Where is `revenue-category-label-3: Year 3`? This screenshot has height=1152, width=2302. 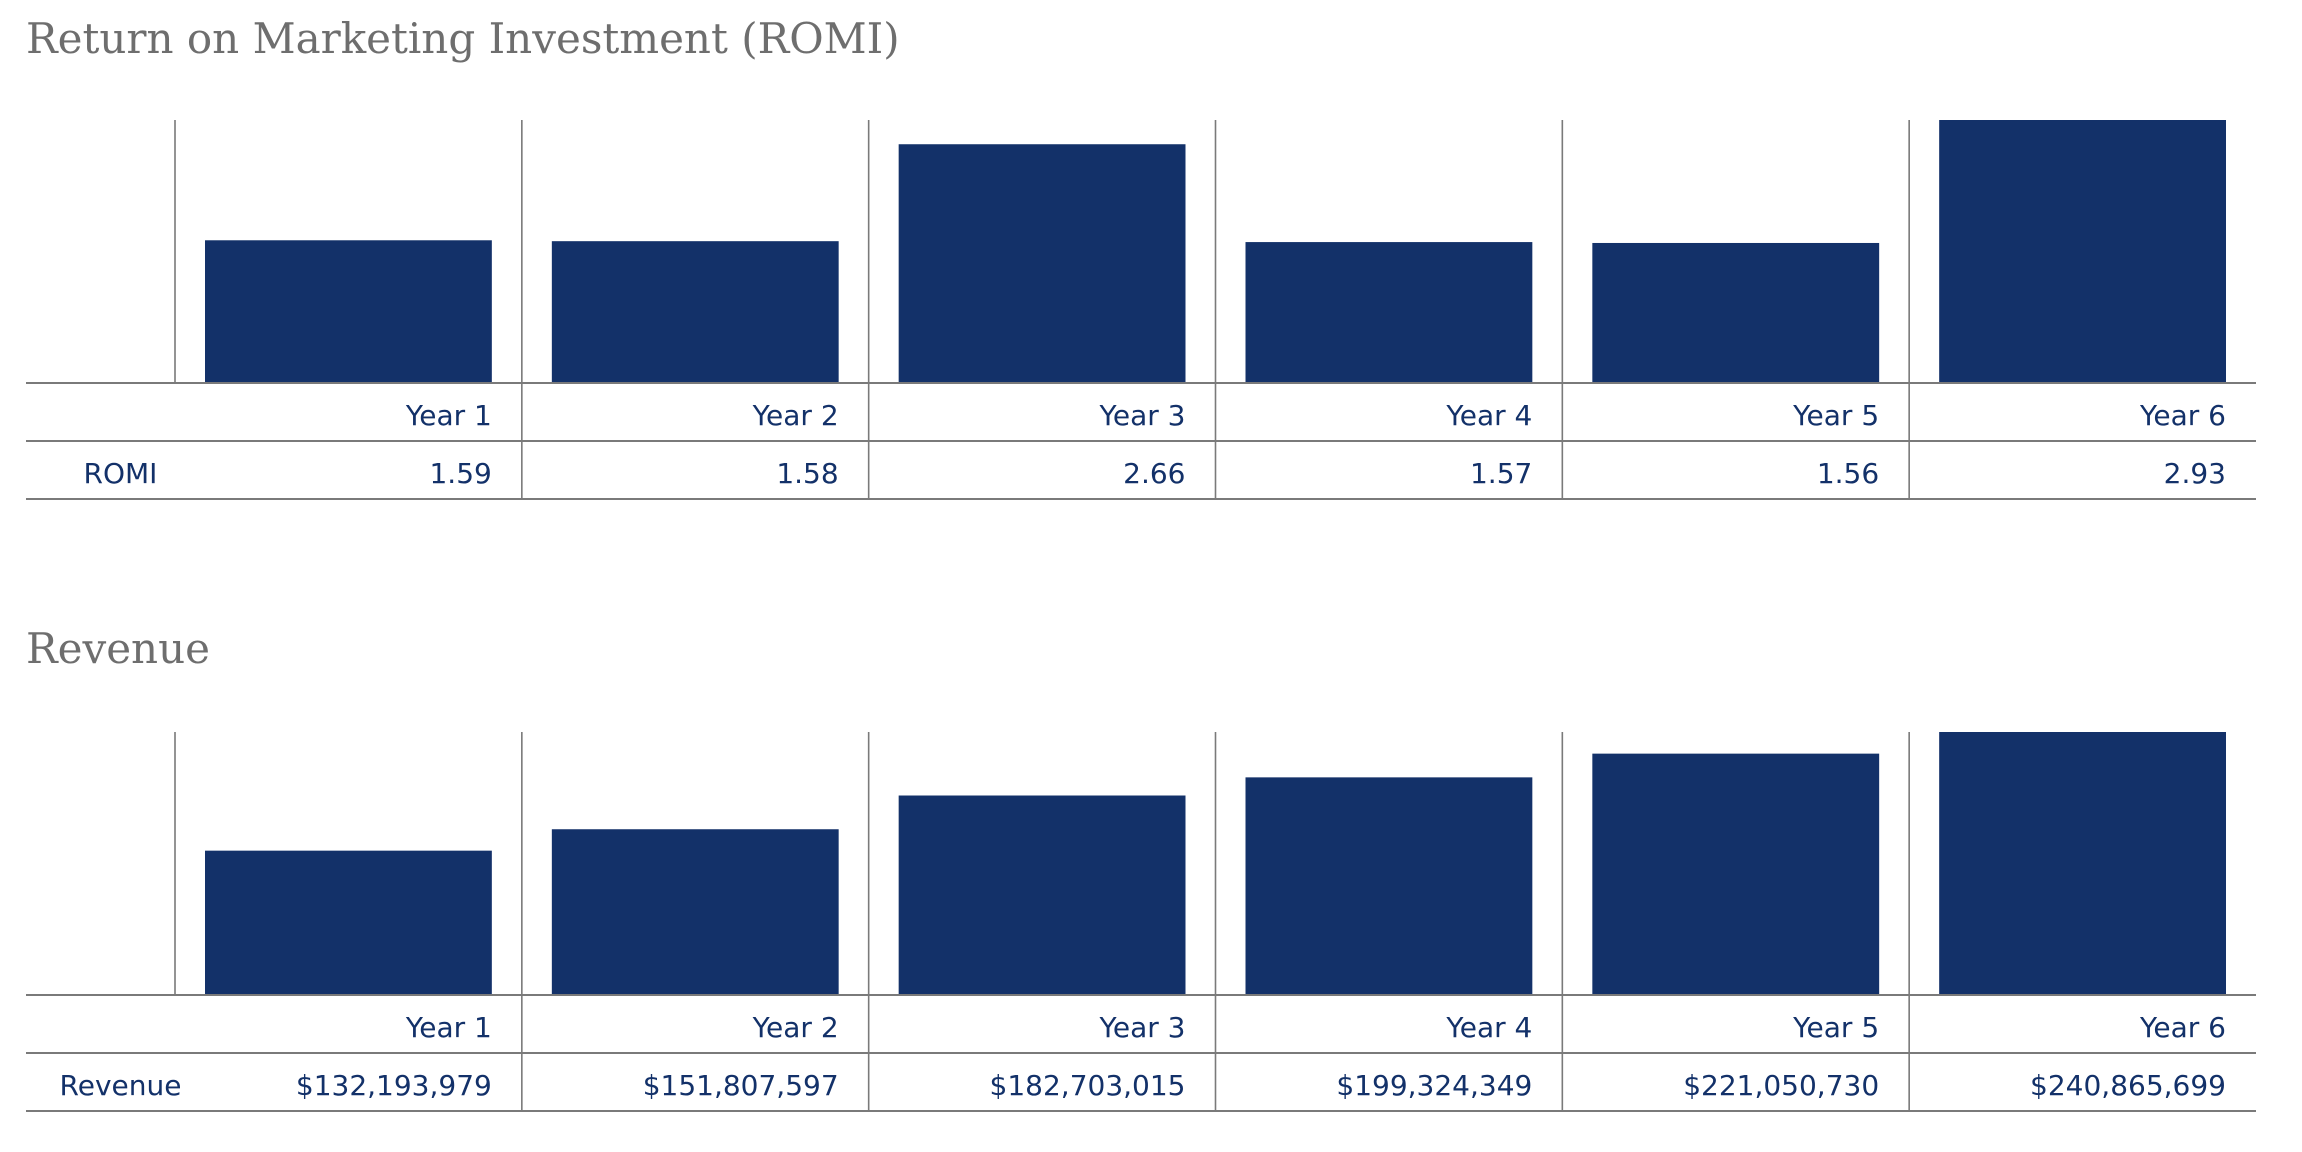
revenue-category-label-3: Year 3 is located at coordinates (1142, 1027).